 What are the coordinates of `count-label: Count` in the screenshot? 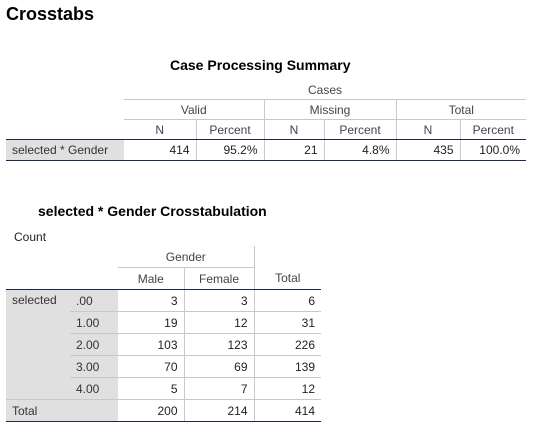 It's located at (30, 237).